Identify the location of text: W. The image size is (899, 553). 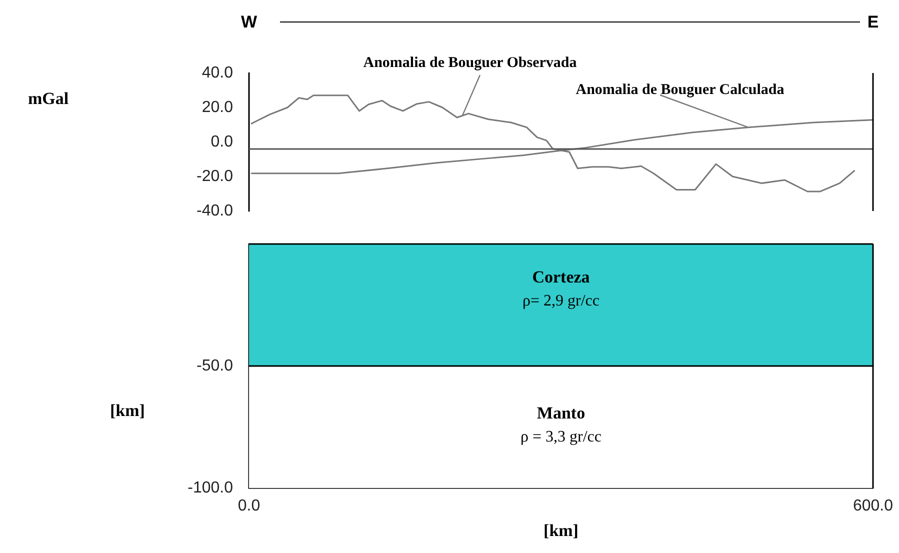
(249, 22).